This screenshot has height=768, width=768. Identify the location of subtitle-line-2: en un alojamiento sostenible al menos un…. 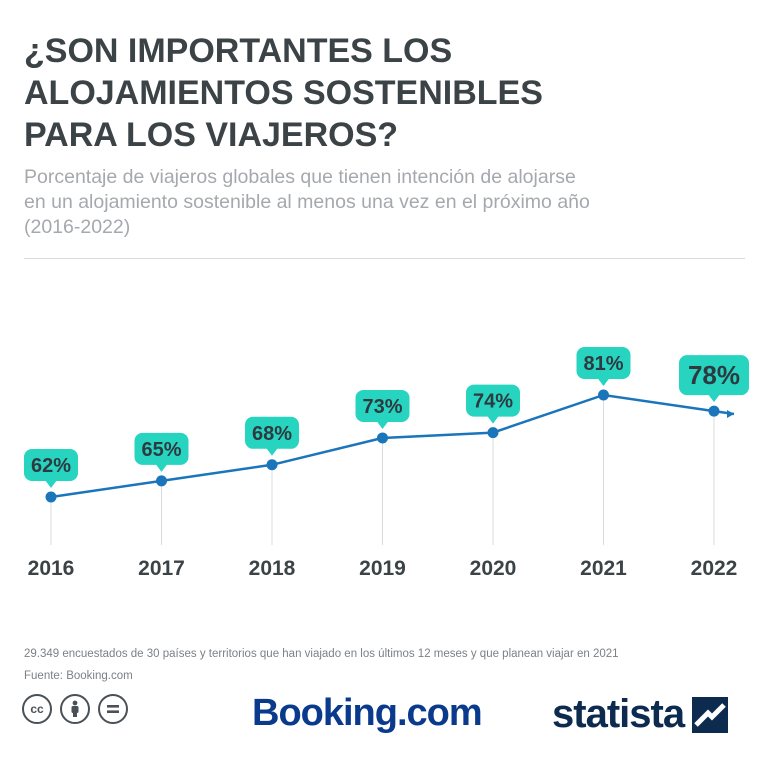
(307, 202).